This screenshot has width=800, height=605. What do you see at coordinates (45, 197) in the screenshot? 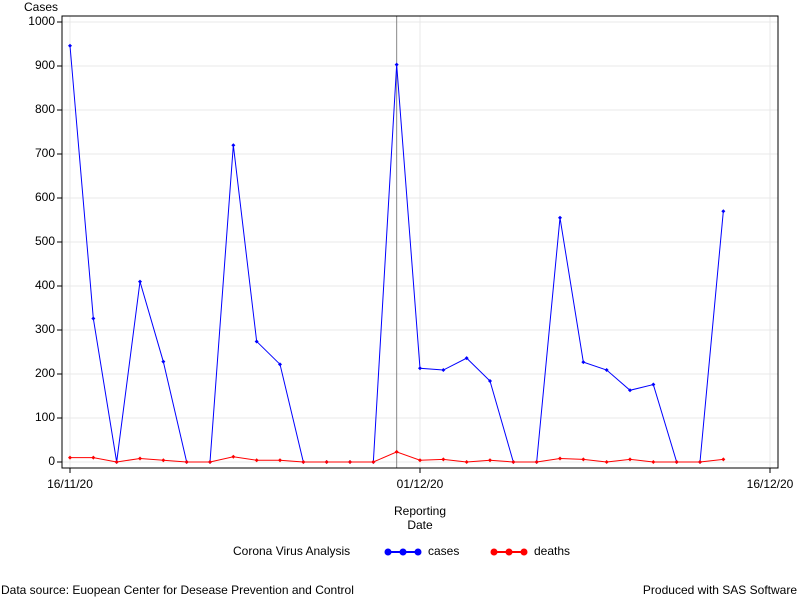
I see `y-tick-label: 600` at bounding box center [45, 197].